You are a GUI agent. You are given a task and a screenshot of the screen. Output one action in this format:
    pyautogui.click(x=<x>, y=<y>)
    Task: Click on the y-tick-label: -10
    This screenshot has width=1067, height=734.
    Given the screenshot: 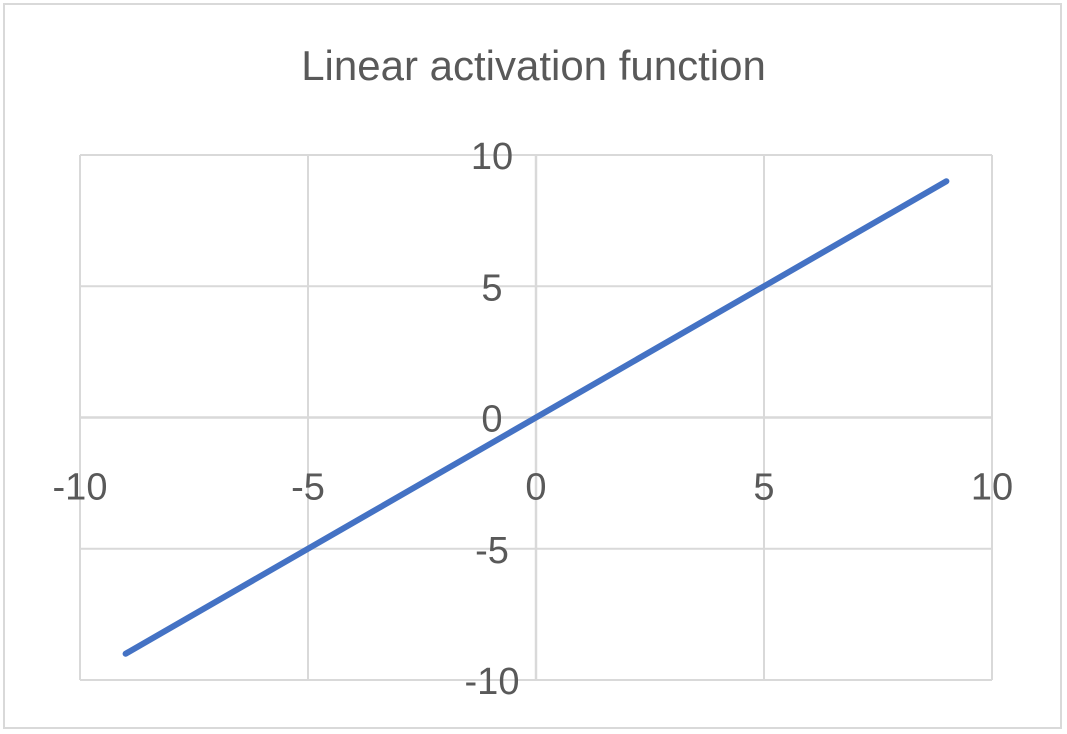 What is the action you would take?
    pyautogui.click(x=492, y=682)
    